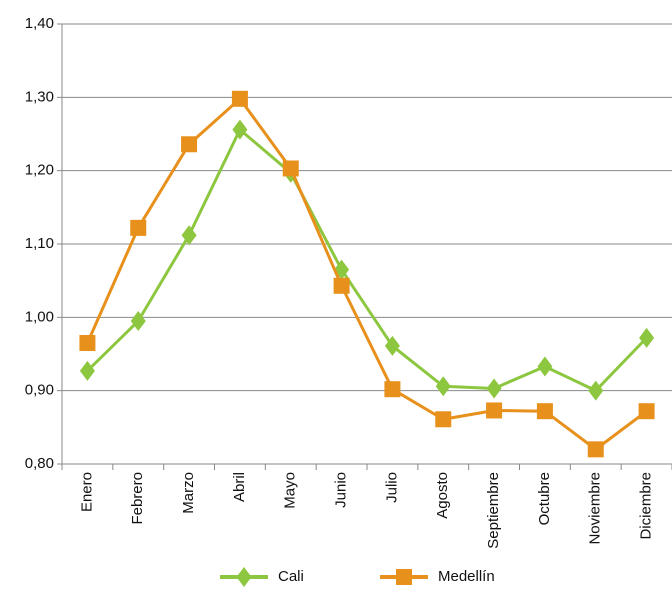 The height and width of the screenshot is (601, 672). What do you see at coordinates (137, 498) in the screenshot?
I see `x-tick-label: Febrero` at bounding box center [137, 498].